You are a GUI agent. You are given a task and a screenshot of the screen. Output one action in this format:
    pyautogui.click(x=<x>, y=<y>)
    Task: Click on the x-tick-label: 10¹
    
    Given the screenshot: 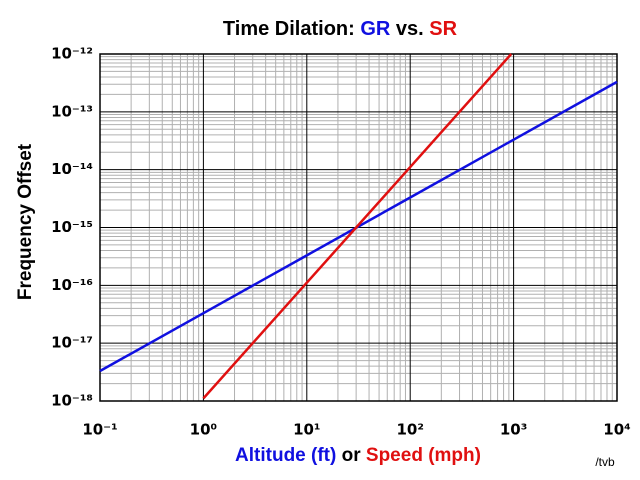 What is the action you would take?
    pyautogui.click(x=306, y=430)
    